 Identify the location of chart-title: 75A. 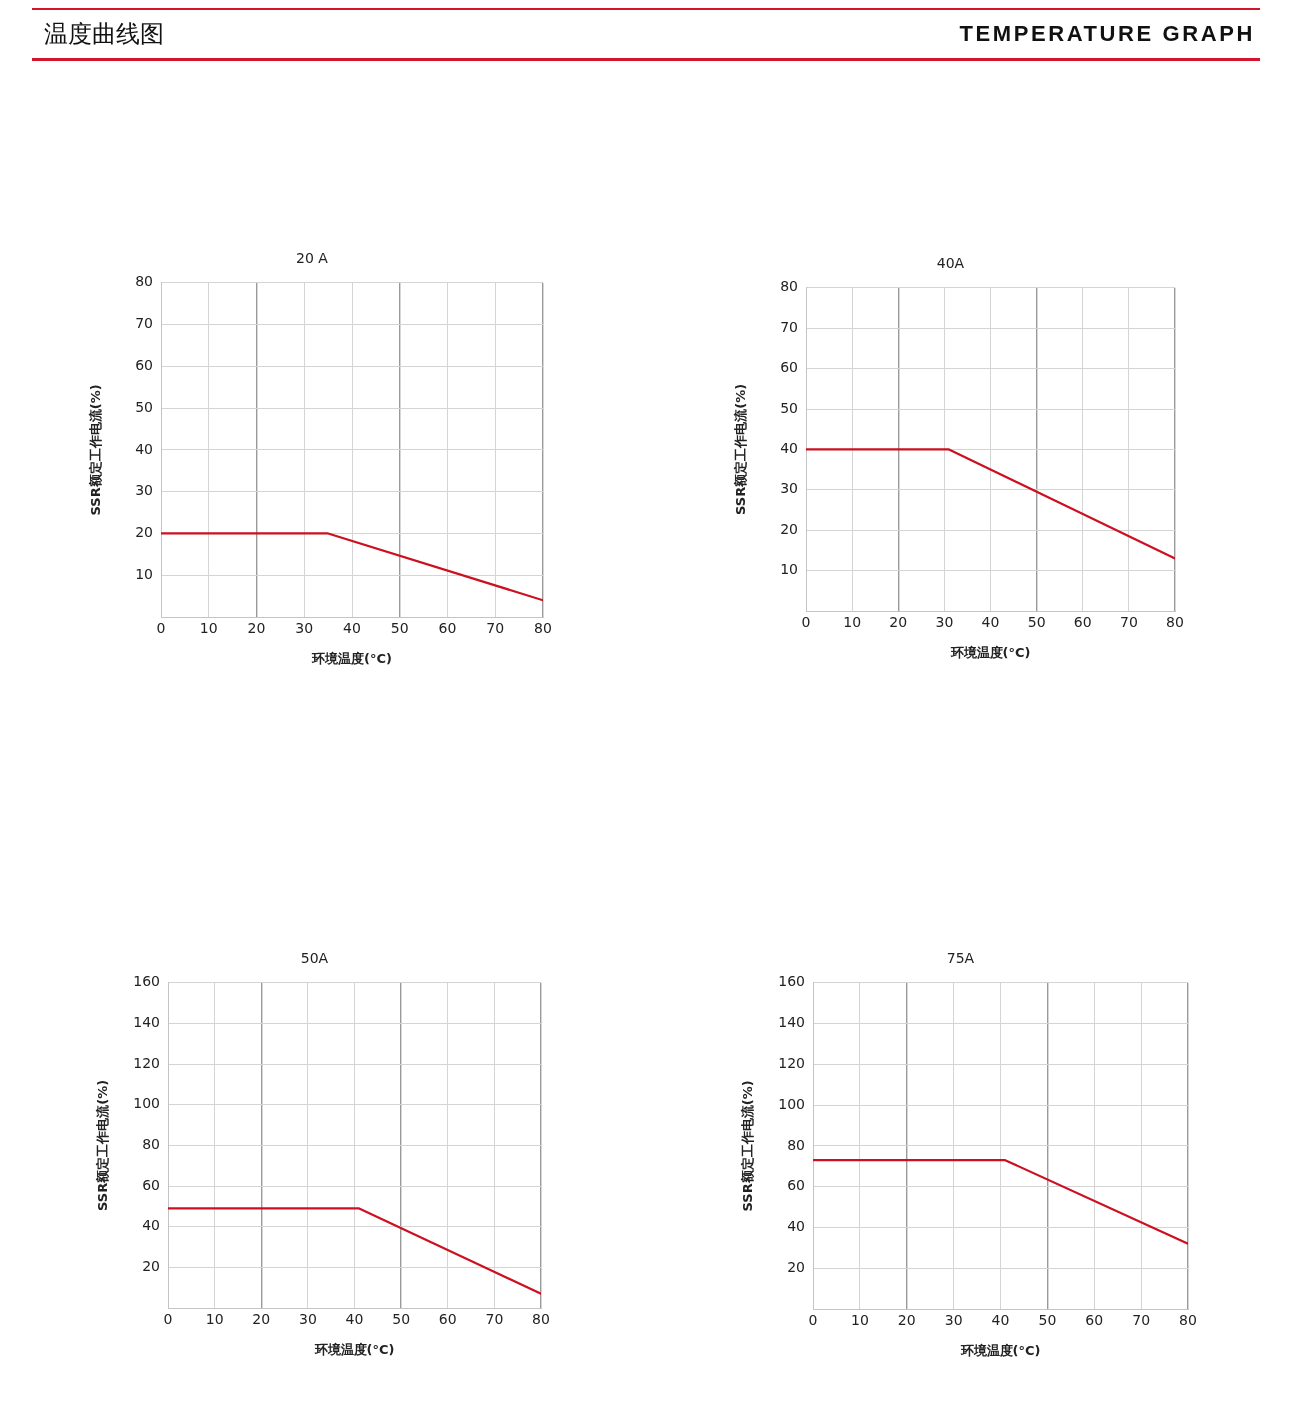
(960, 958).